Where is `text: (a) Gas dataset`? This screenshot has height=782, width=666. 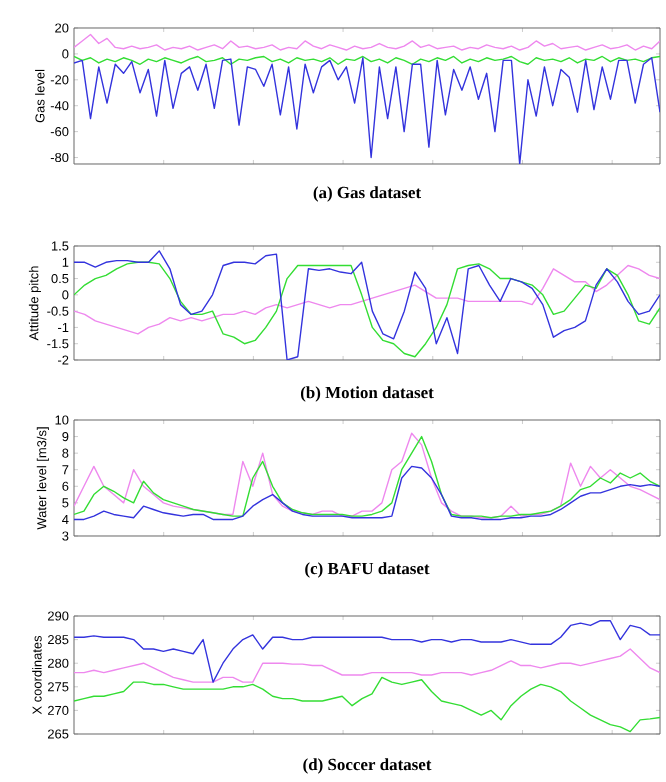
text: (a) Gas dataset is located at coordinates (367, 194).